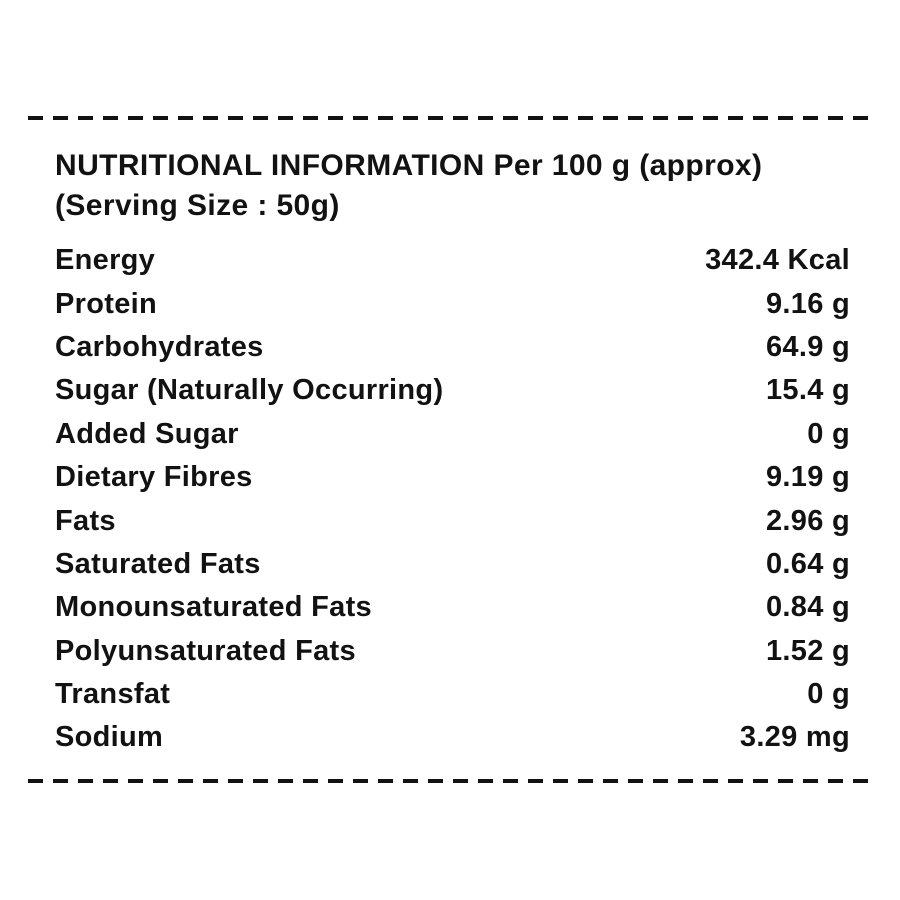  What do you see at coordinates (794, 737) in the screenshot?
I see `nutrient-value: 3.29 mg` at bounding box center [794, 737].